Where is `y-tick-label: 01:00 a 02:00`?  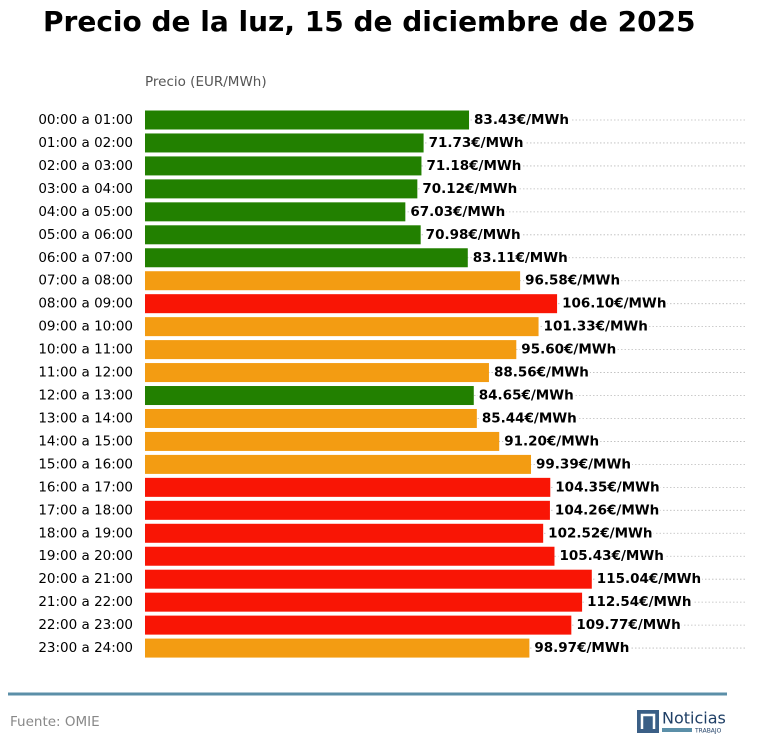
y-tick-label: 01:00 a 02:00 is located at coordinates (85, 143).